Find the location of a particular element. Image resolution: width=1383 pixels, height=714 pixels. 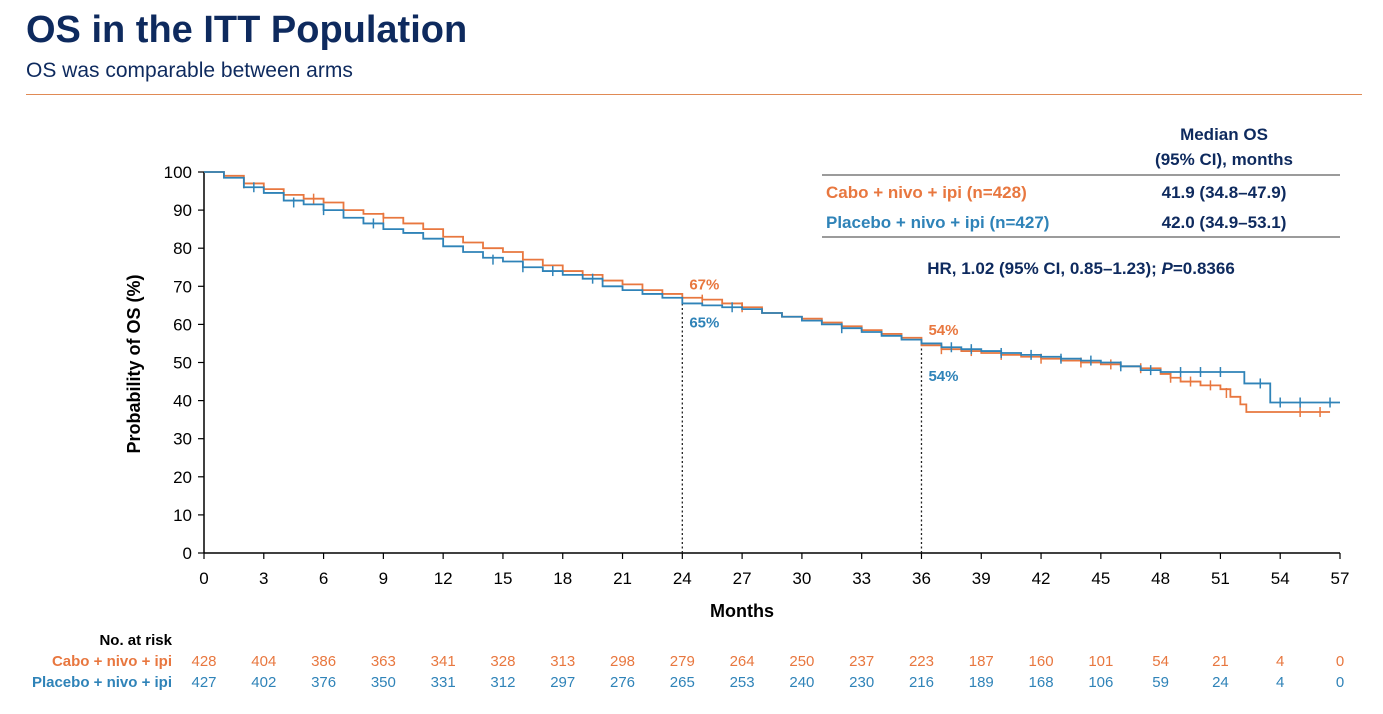

risk-value-placebo: 376 is located at coordinates (323, 682).